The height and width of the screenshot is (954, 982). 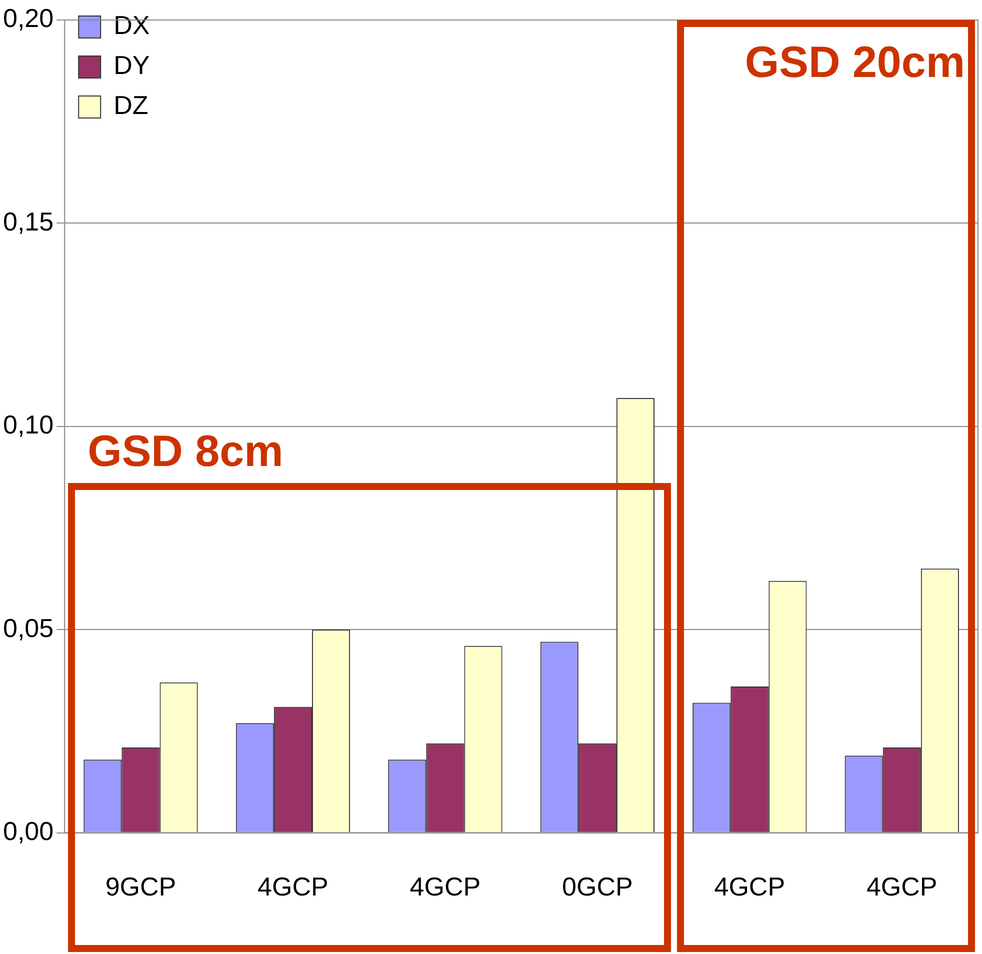 I want to click on legend-label: DZ, so click(x=131, y=105).